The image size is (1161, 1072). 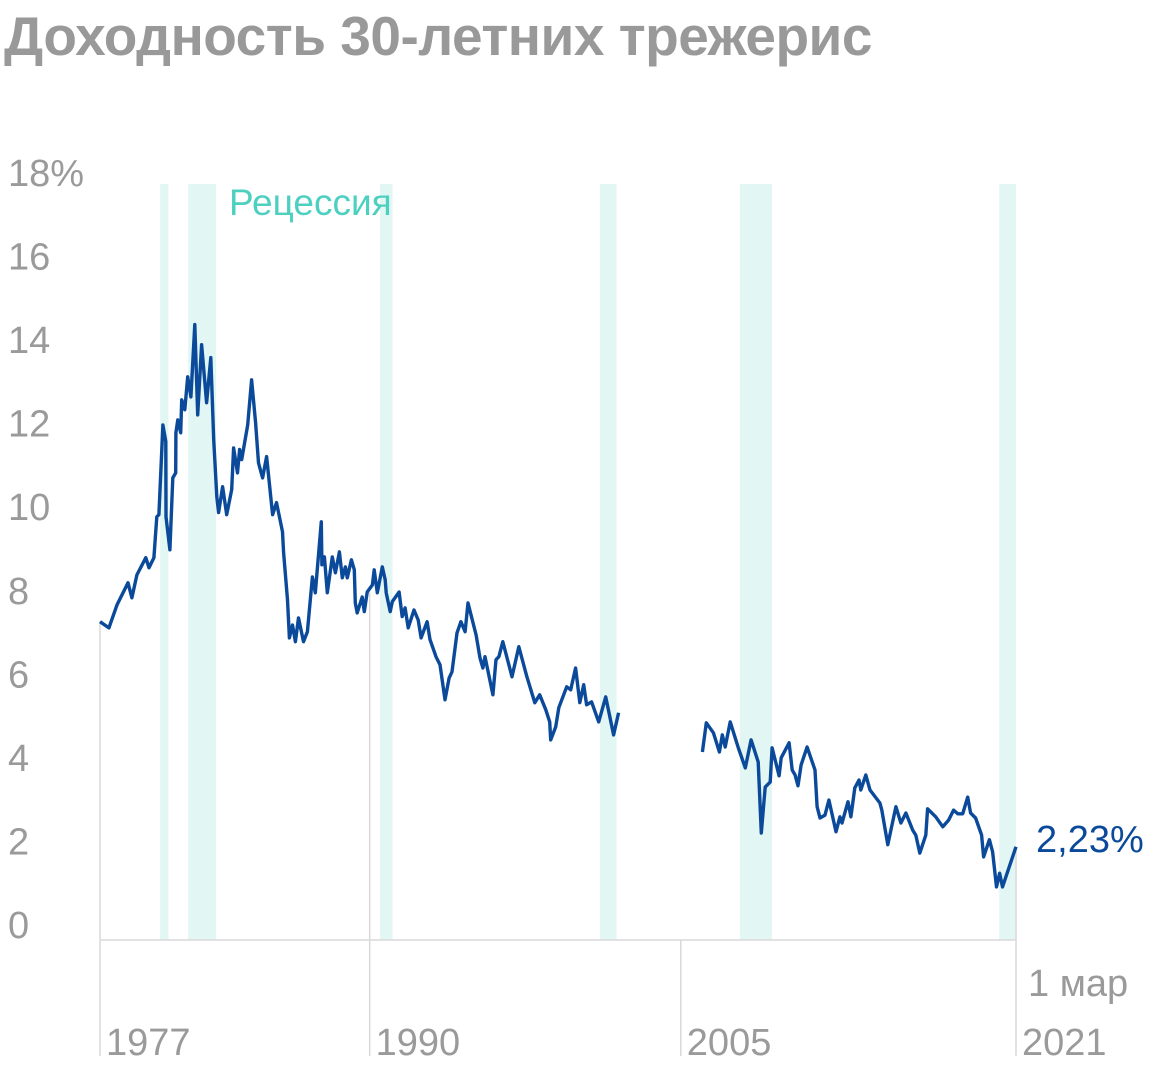 What do you see at coordinates (18, 675) in the screenshot?
I see `y-tick-label: 6` at bounding box center [18, 675].